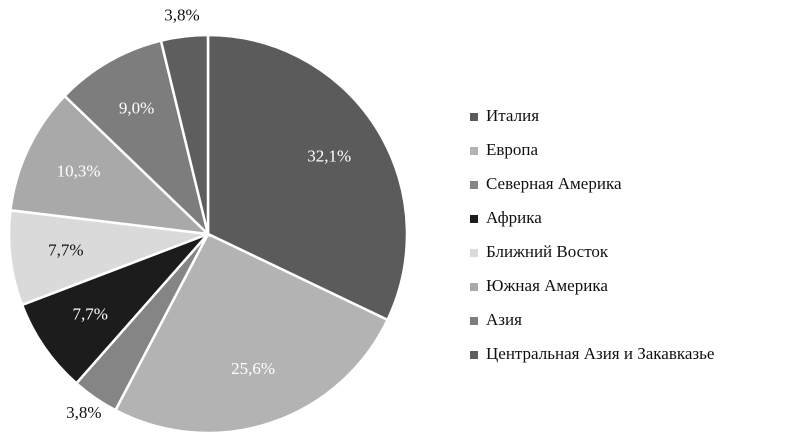  I want to click on legend-label: Южная Америка, so click(547, 285).